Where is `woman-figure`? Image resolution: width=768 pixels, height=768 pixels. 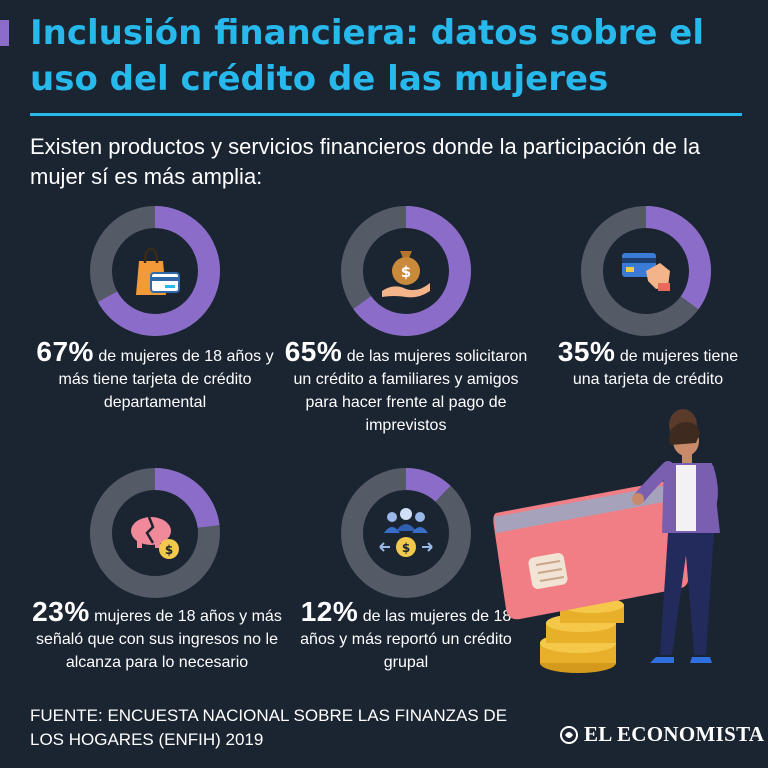
woman-figure is located at coordinates (676, 536).